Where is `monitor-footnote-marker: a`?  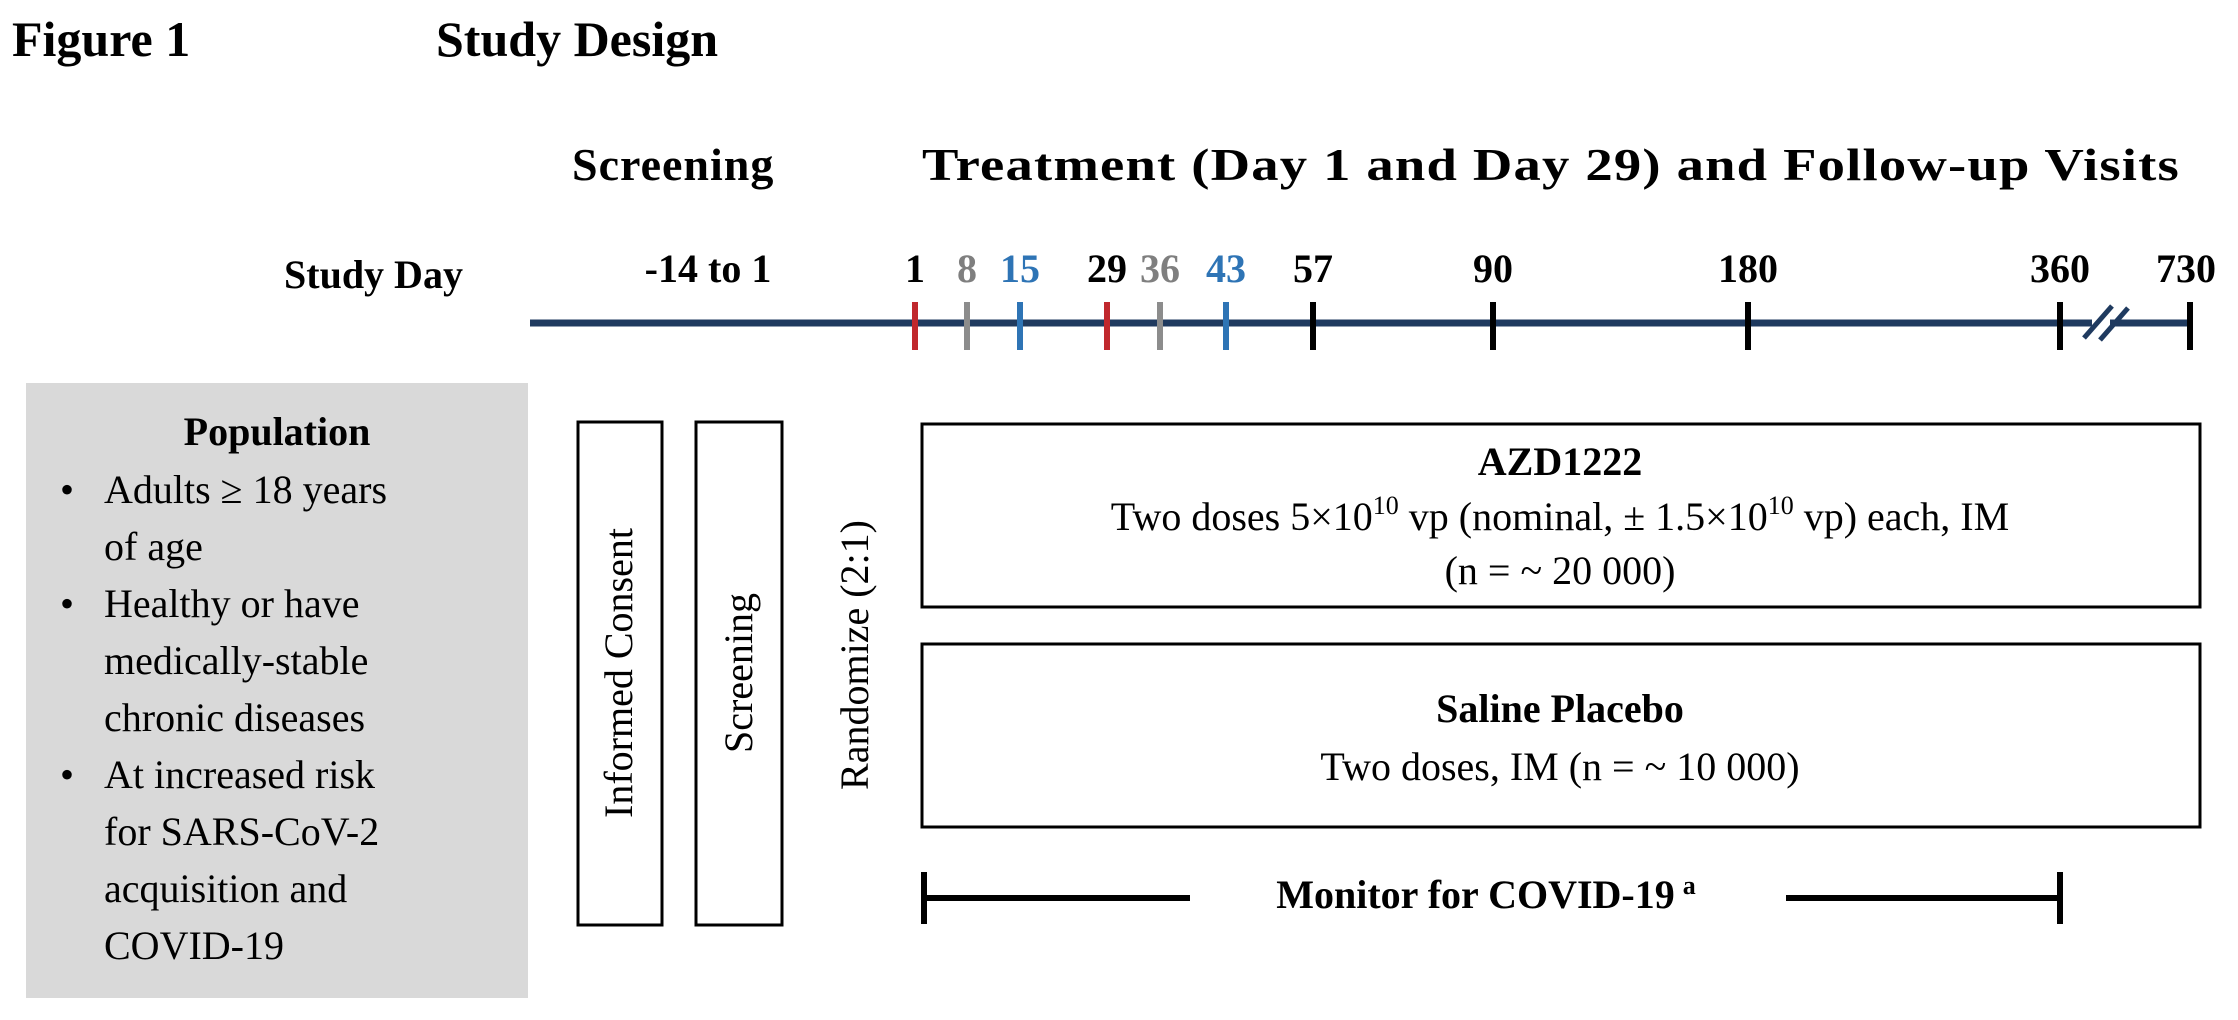 monitor-footnote-marker: a is located at coordinates (1689, 885).